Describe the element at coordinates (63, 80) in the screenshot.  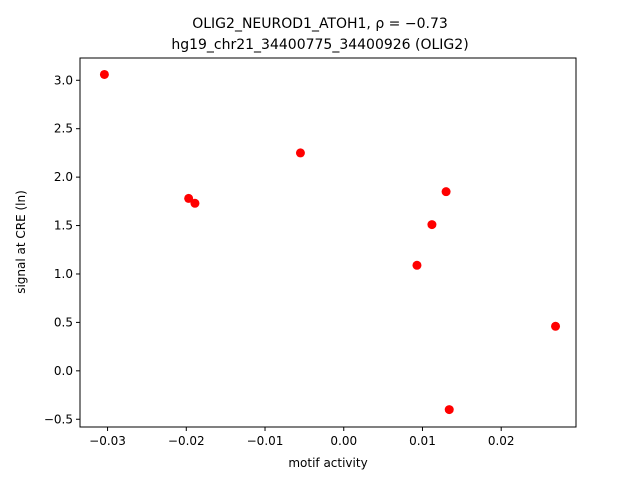
I see `y-tick-label: 3.0` at that location.